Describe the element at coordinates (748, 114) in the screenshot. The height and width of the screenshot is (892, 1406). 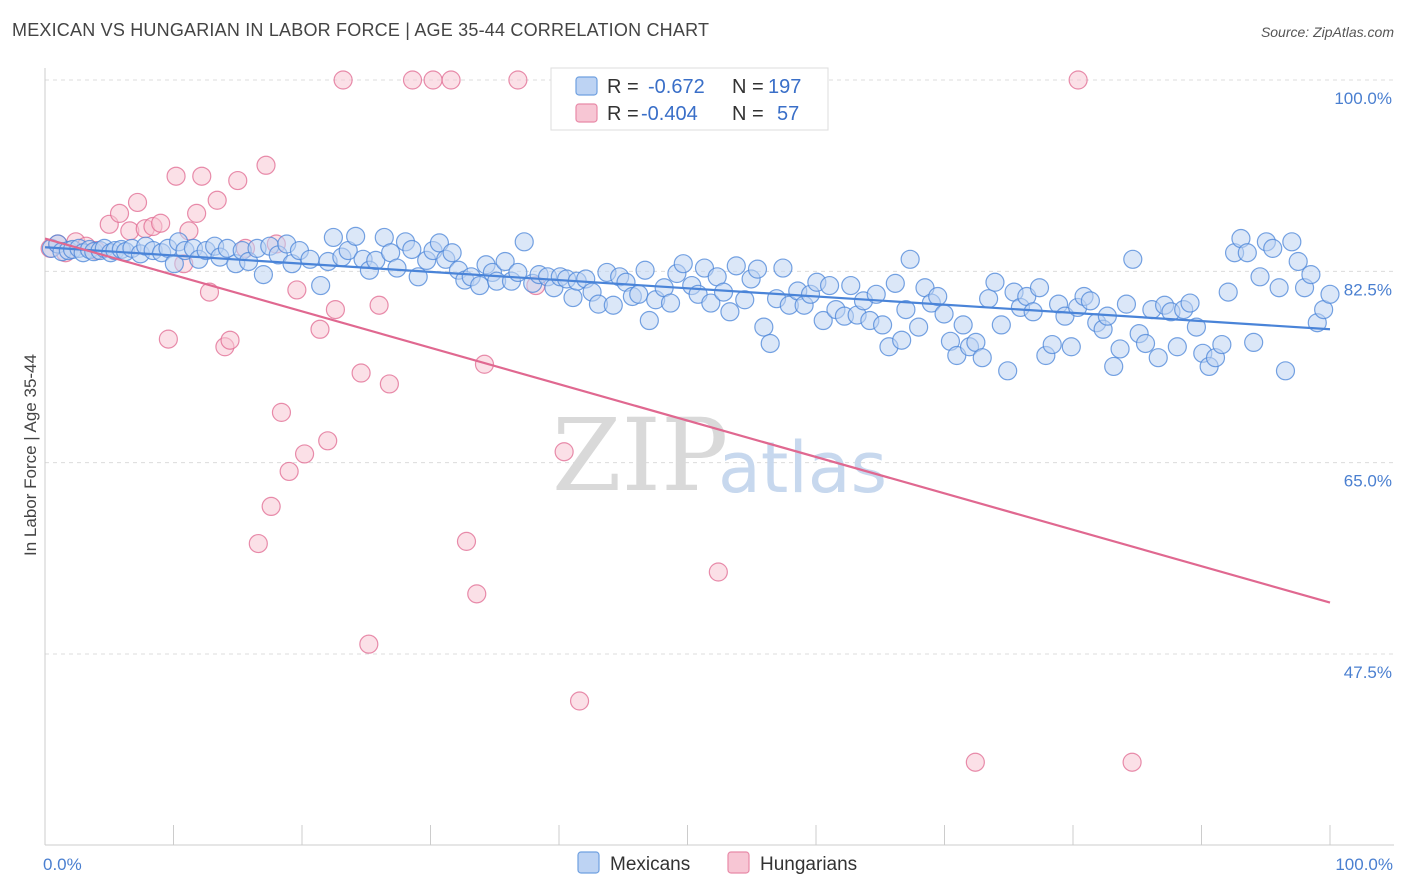
I see `legend-n-label-hungarians: N =` at that location.